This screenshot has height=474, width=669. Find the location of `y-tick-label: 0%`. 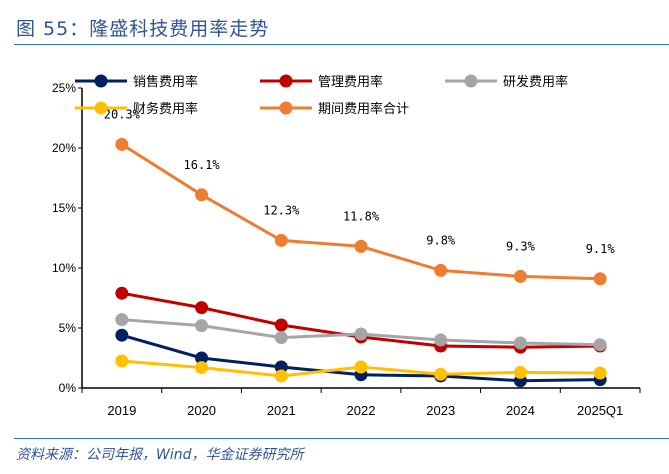

y-tick-label: 0% is located at coordinates (68, 388).